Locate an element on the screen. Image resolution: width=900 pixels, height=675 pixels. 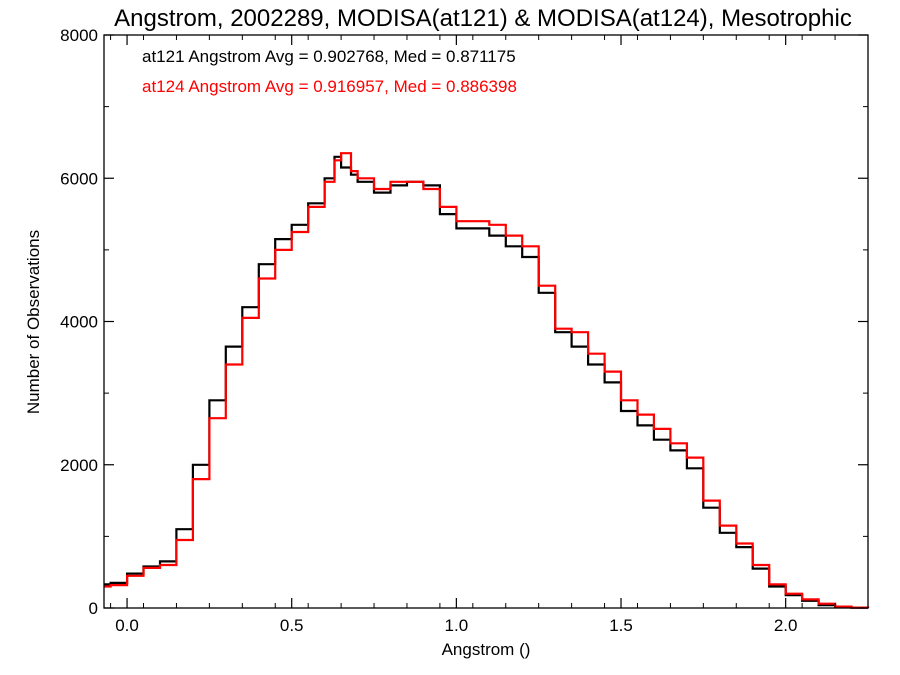
x-tick-label: 0.5 is located at coordinates (292, 625).